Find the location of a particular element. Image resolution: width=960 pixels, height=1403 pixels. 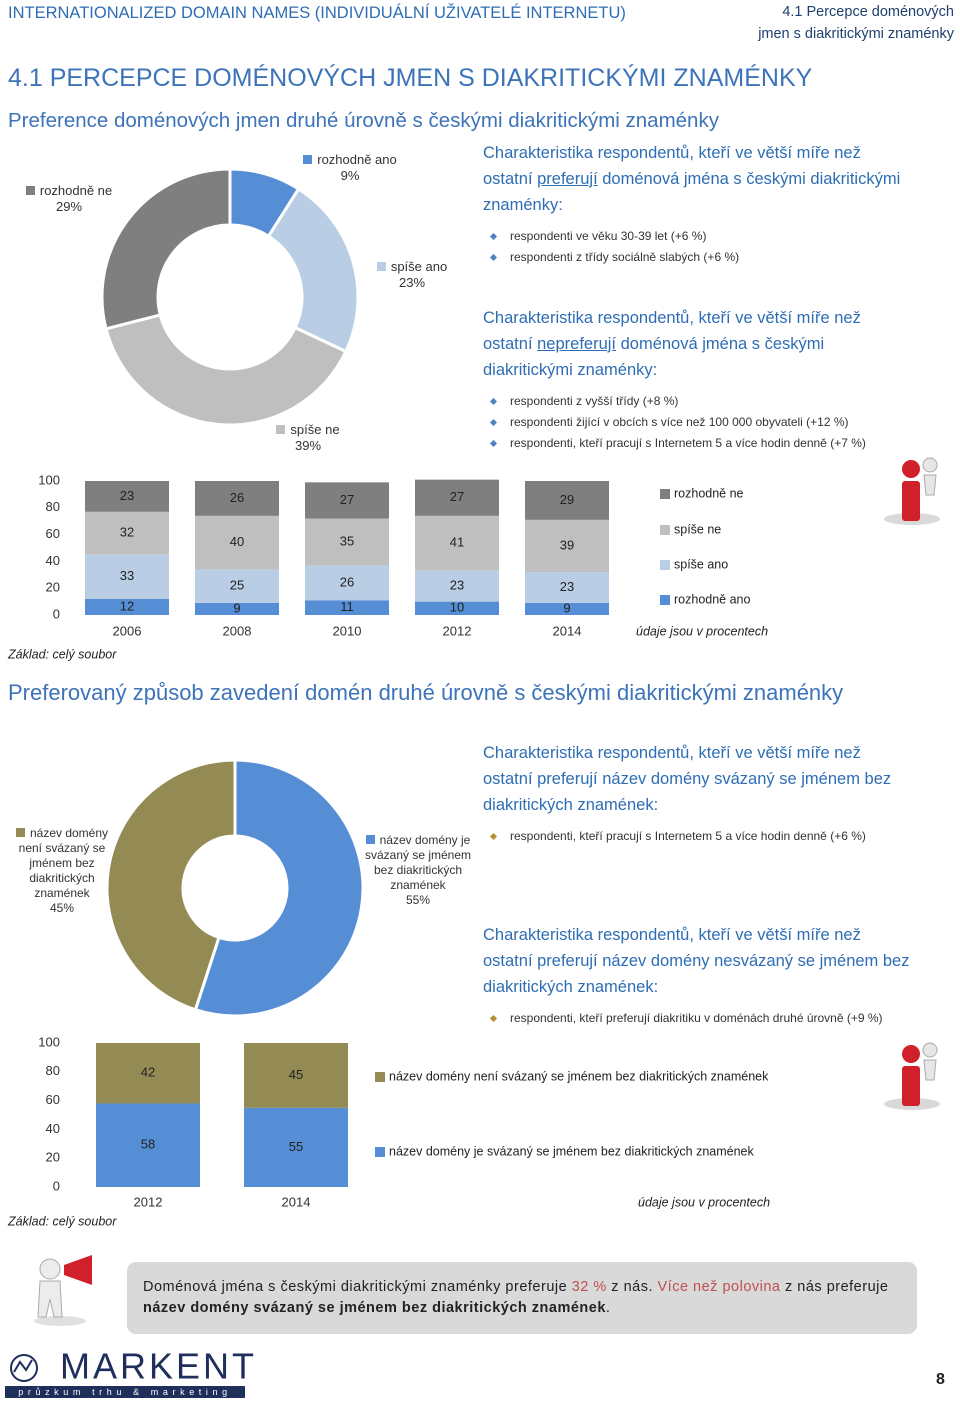

y-tick-label: 100 is located at coordinates (49, 1041).